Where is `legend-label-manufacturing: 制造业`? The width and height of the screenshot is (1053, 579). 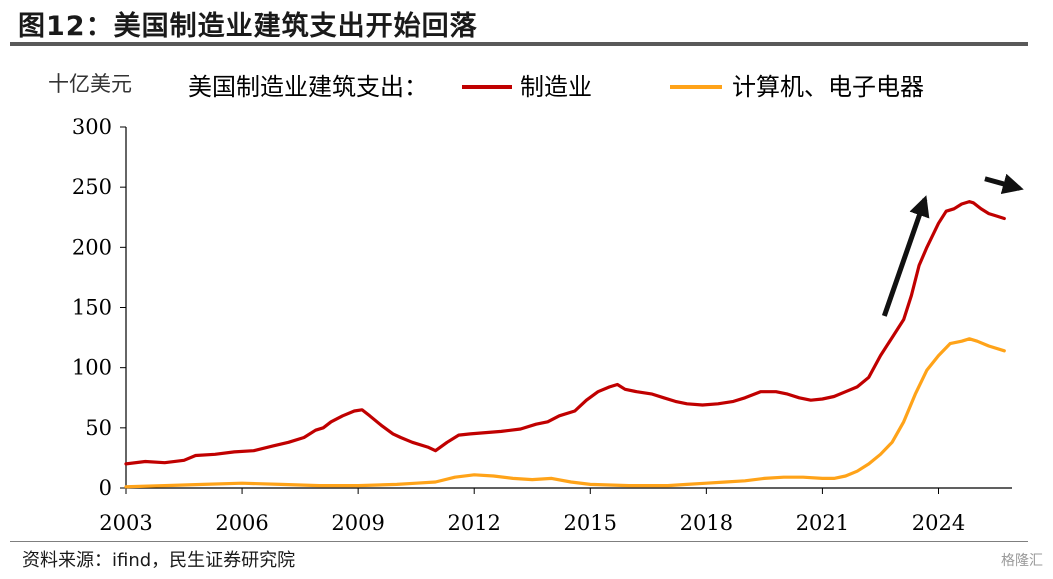
legend-label-manufacturing: 制造业 is located at coordinates (556, 87).